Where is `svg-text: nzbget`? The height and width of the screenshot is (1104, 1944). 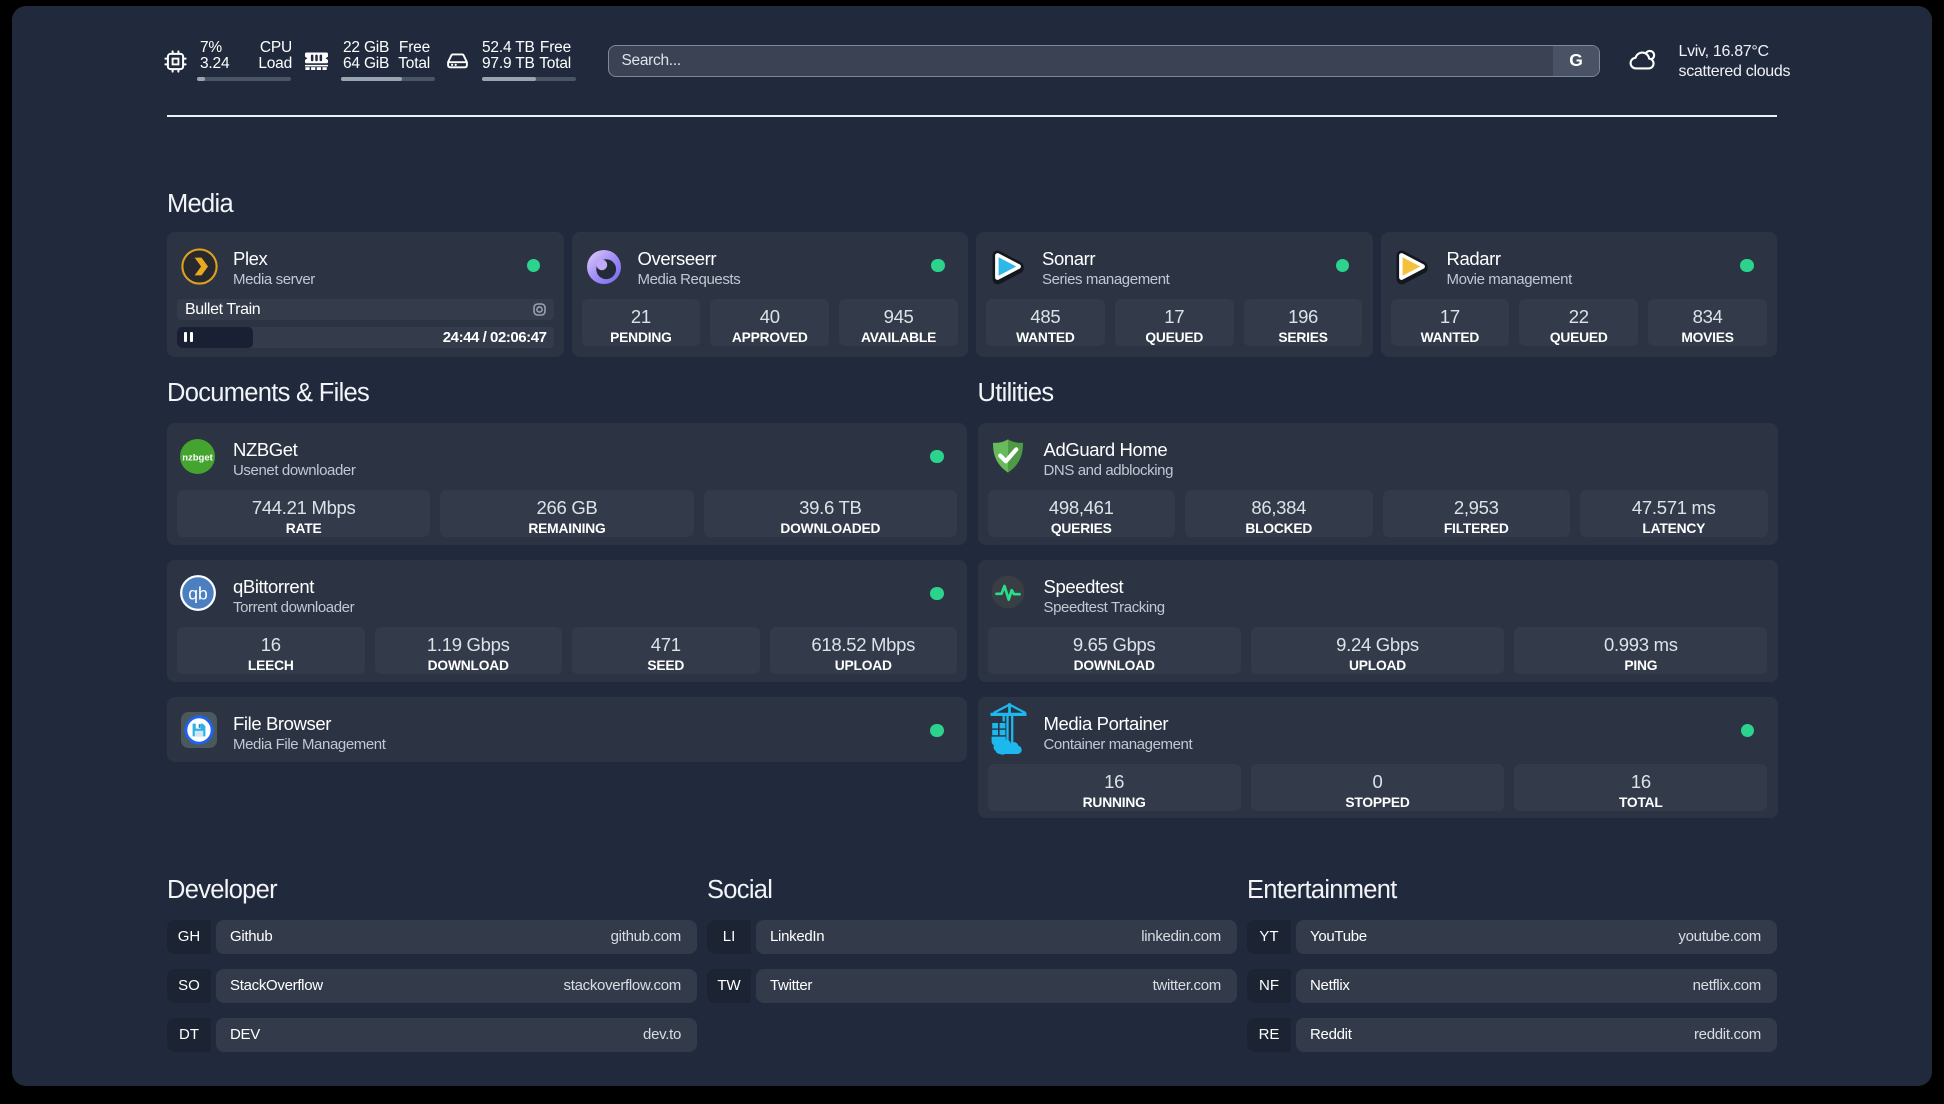 svg-text: nzbget is located at coordinates (197, 457).